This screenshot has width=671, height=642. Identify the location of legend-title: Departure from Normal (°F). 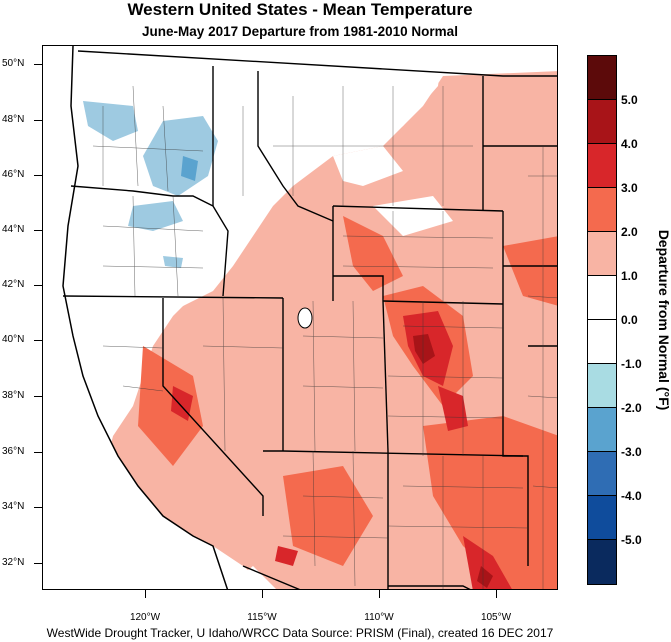
(663, 320).